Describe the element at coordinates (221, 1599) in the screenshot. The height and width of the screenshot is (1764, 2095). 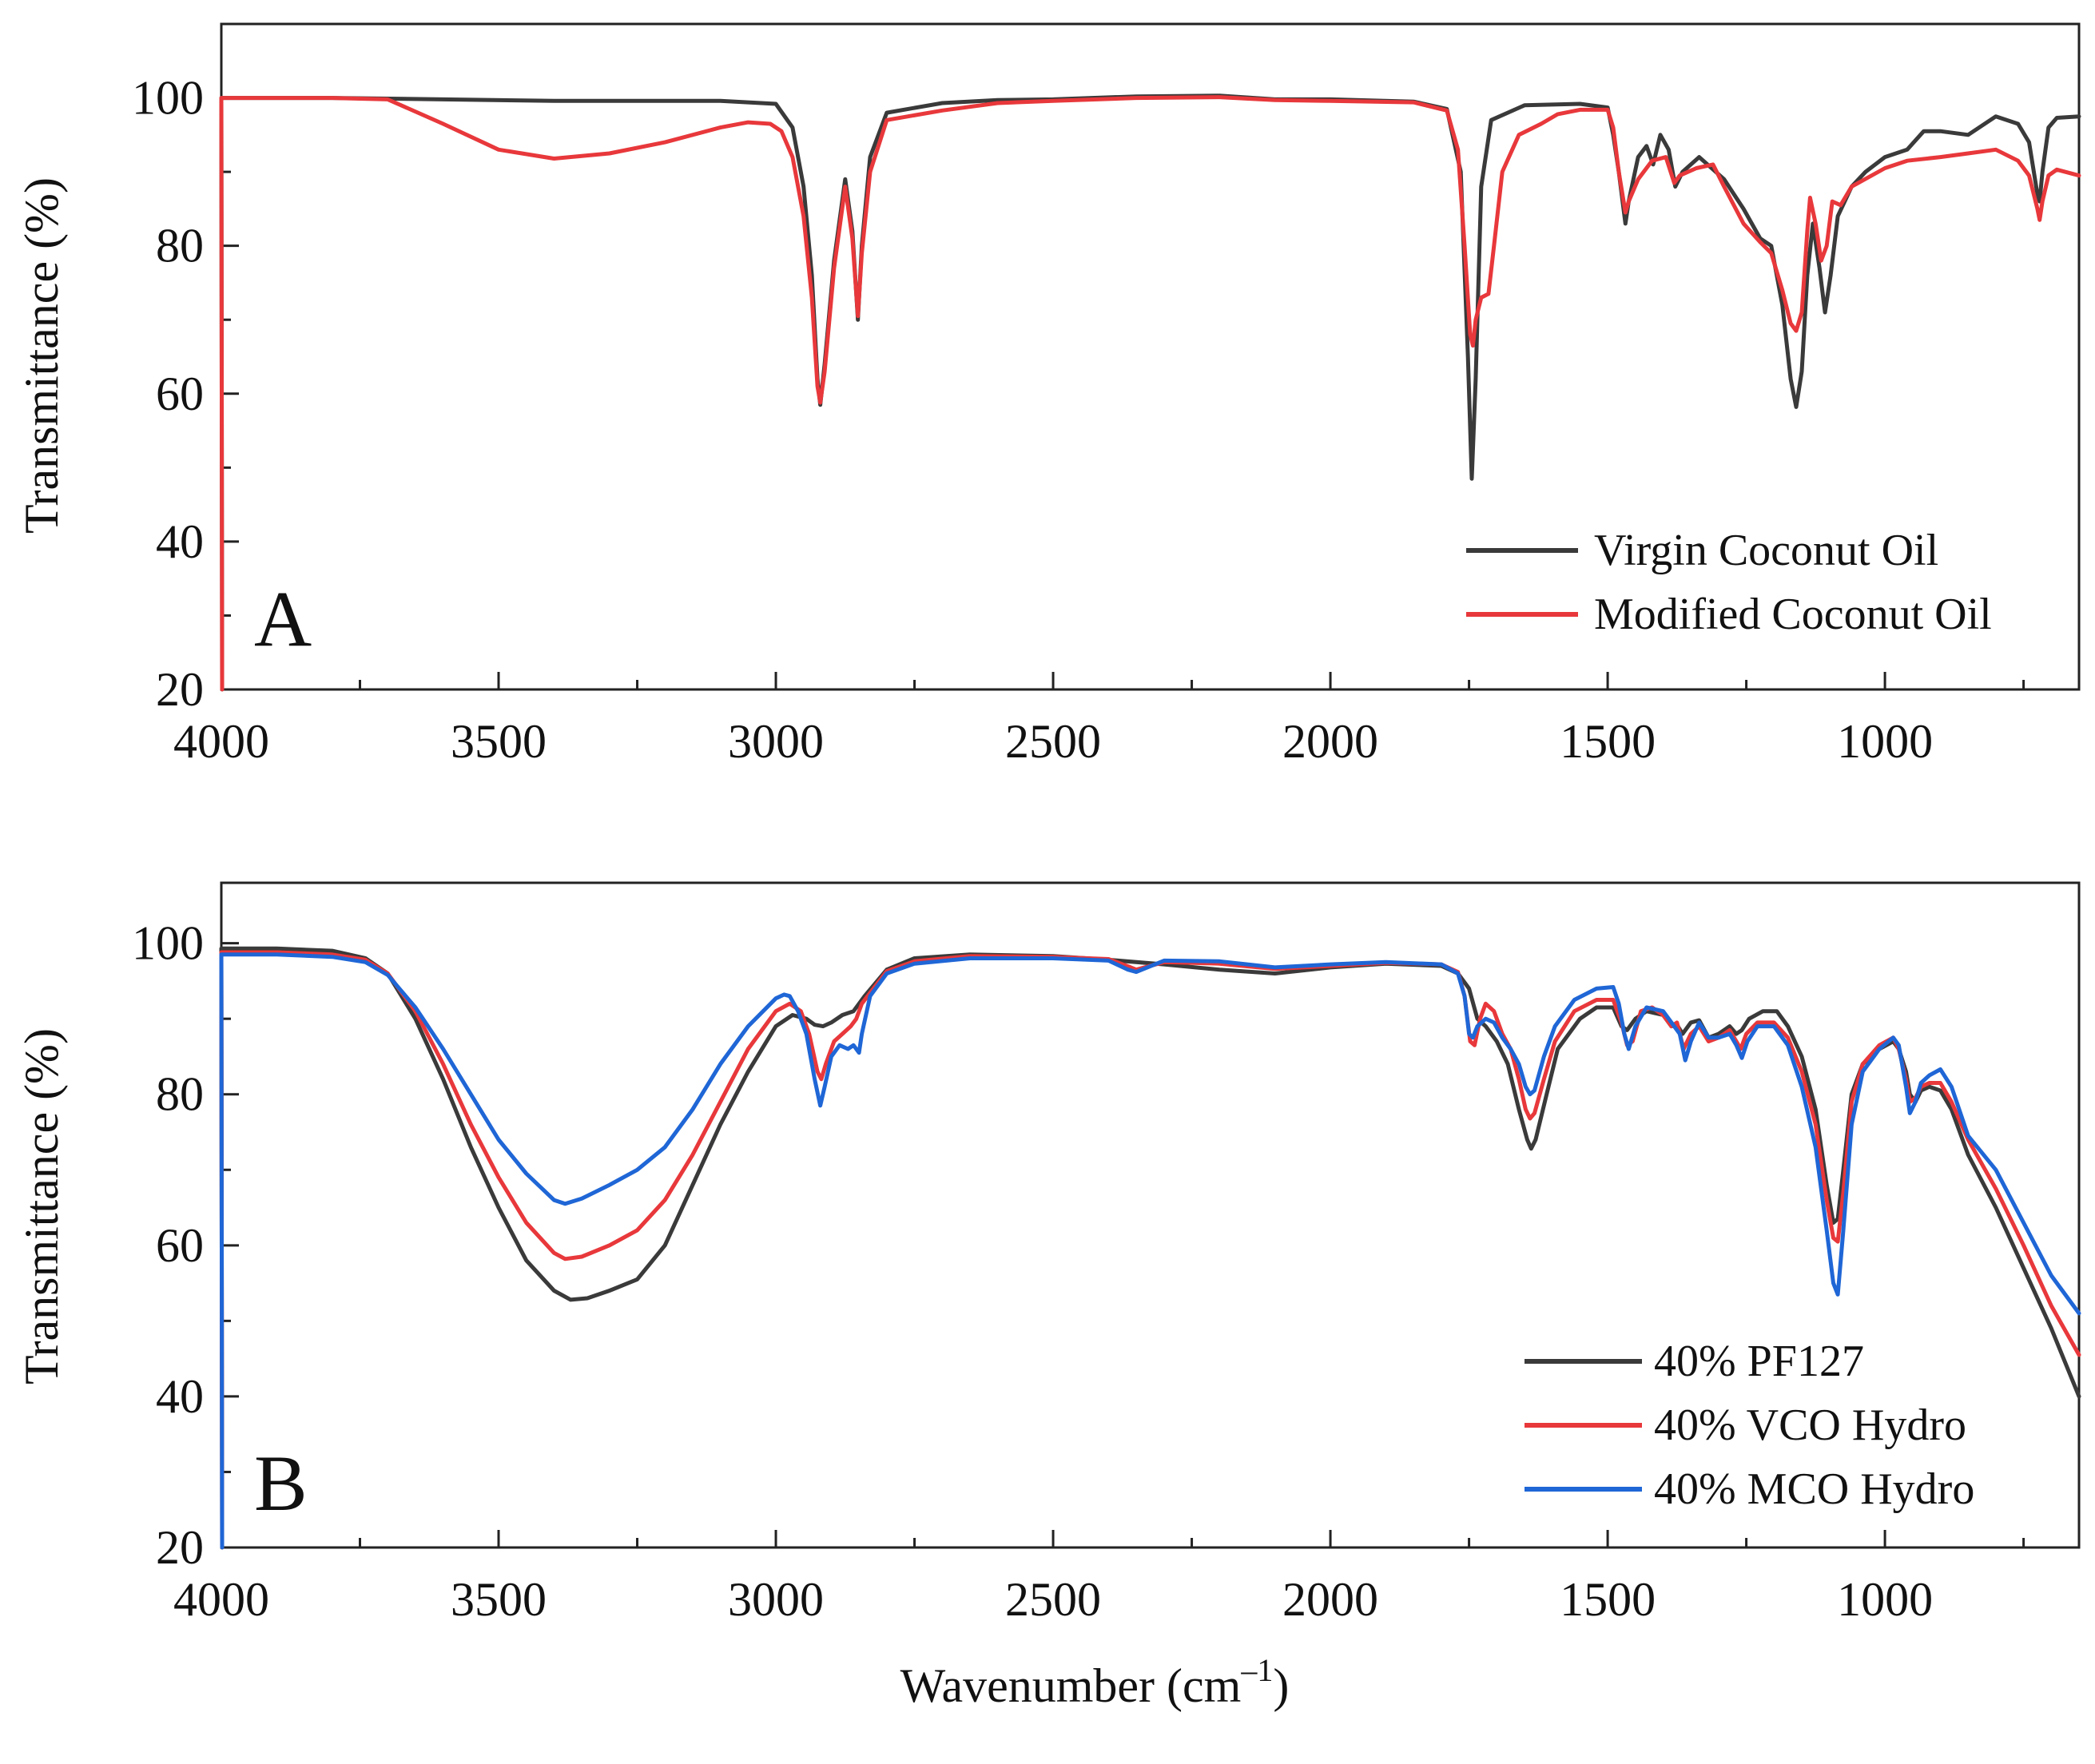
I see `panel-b-x-tick-label-4000: 4000` at that location.